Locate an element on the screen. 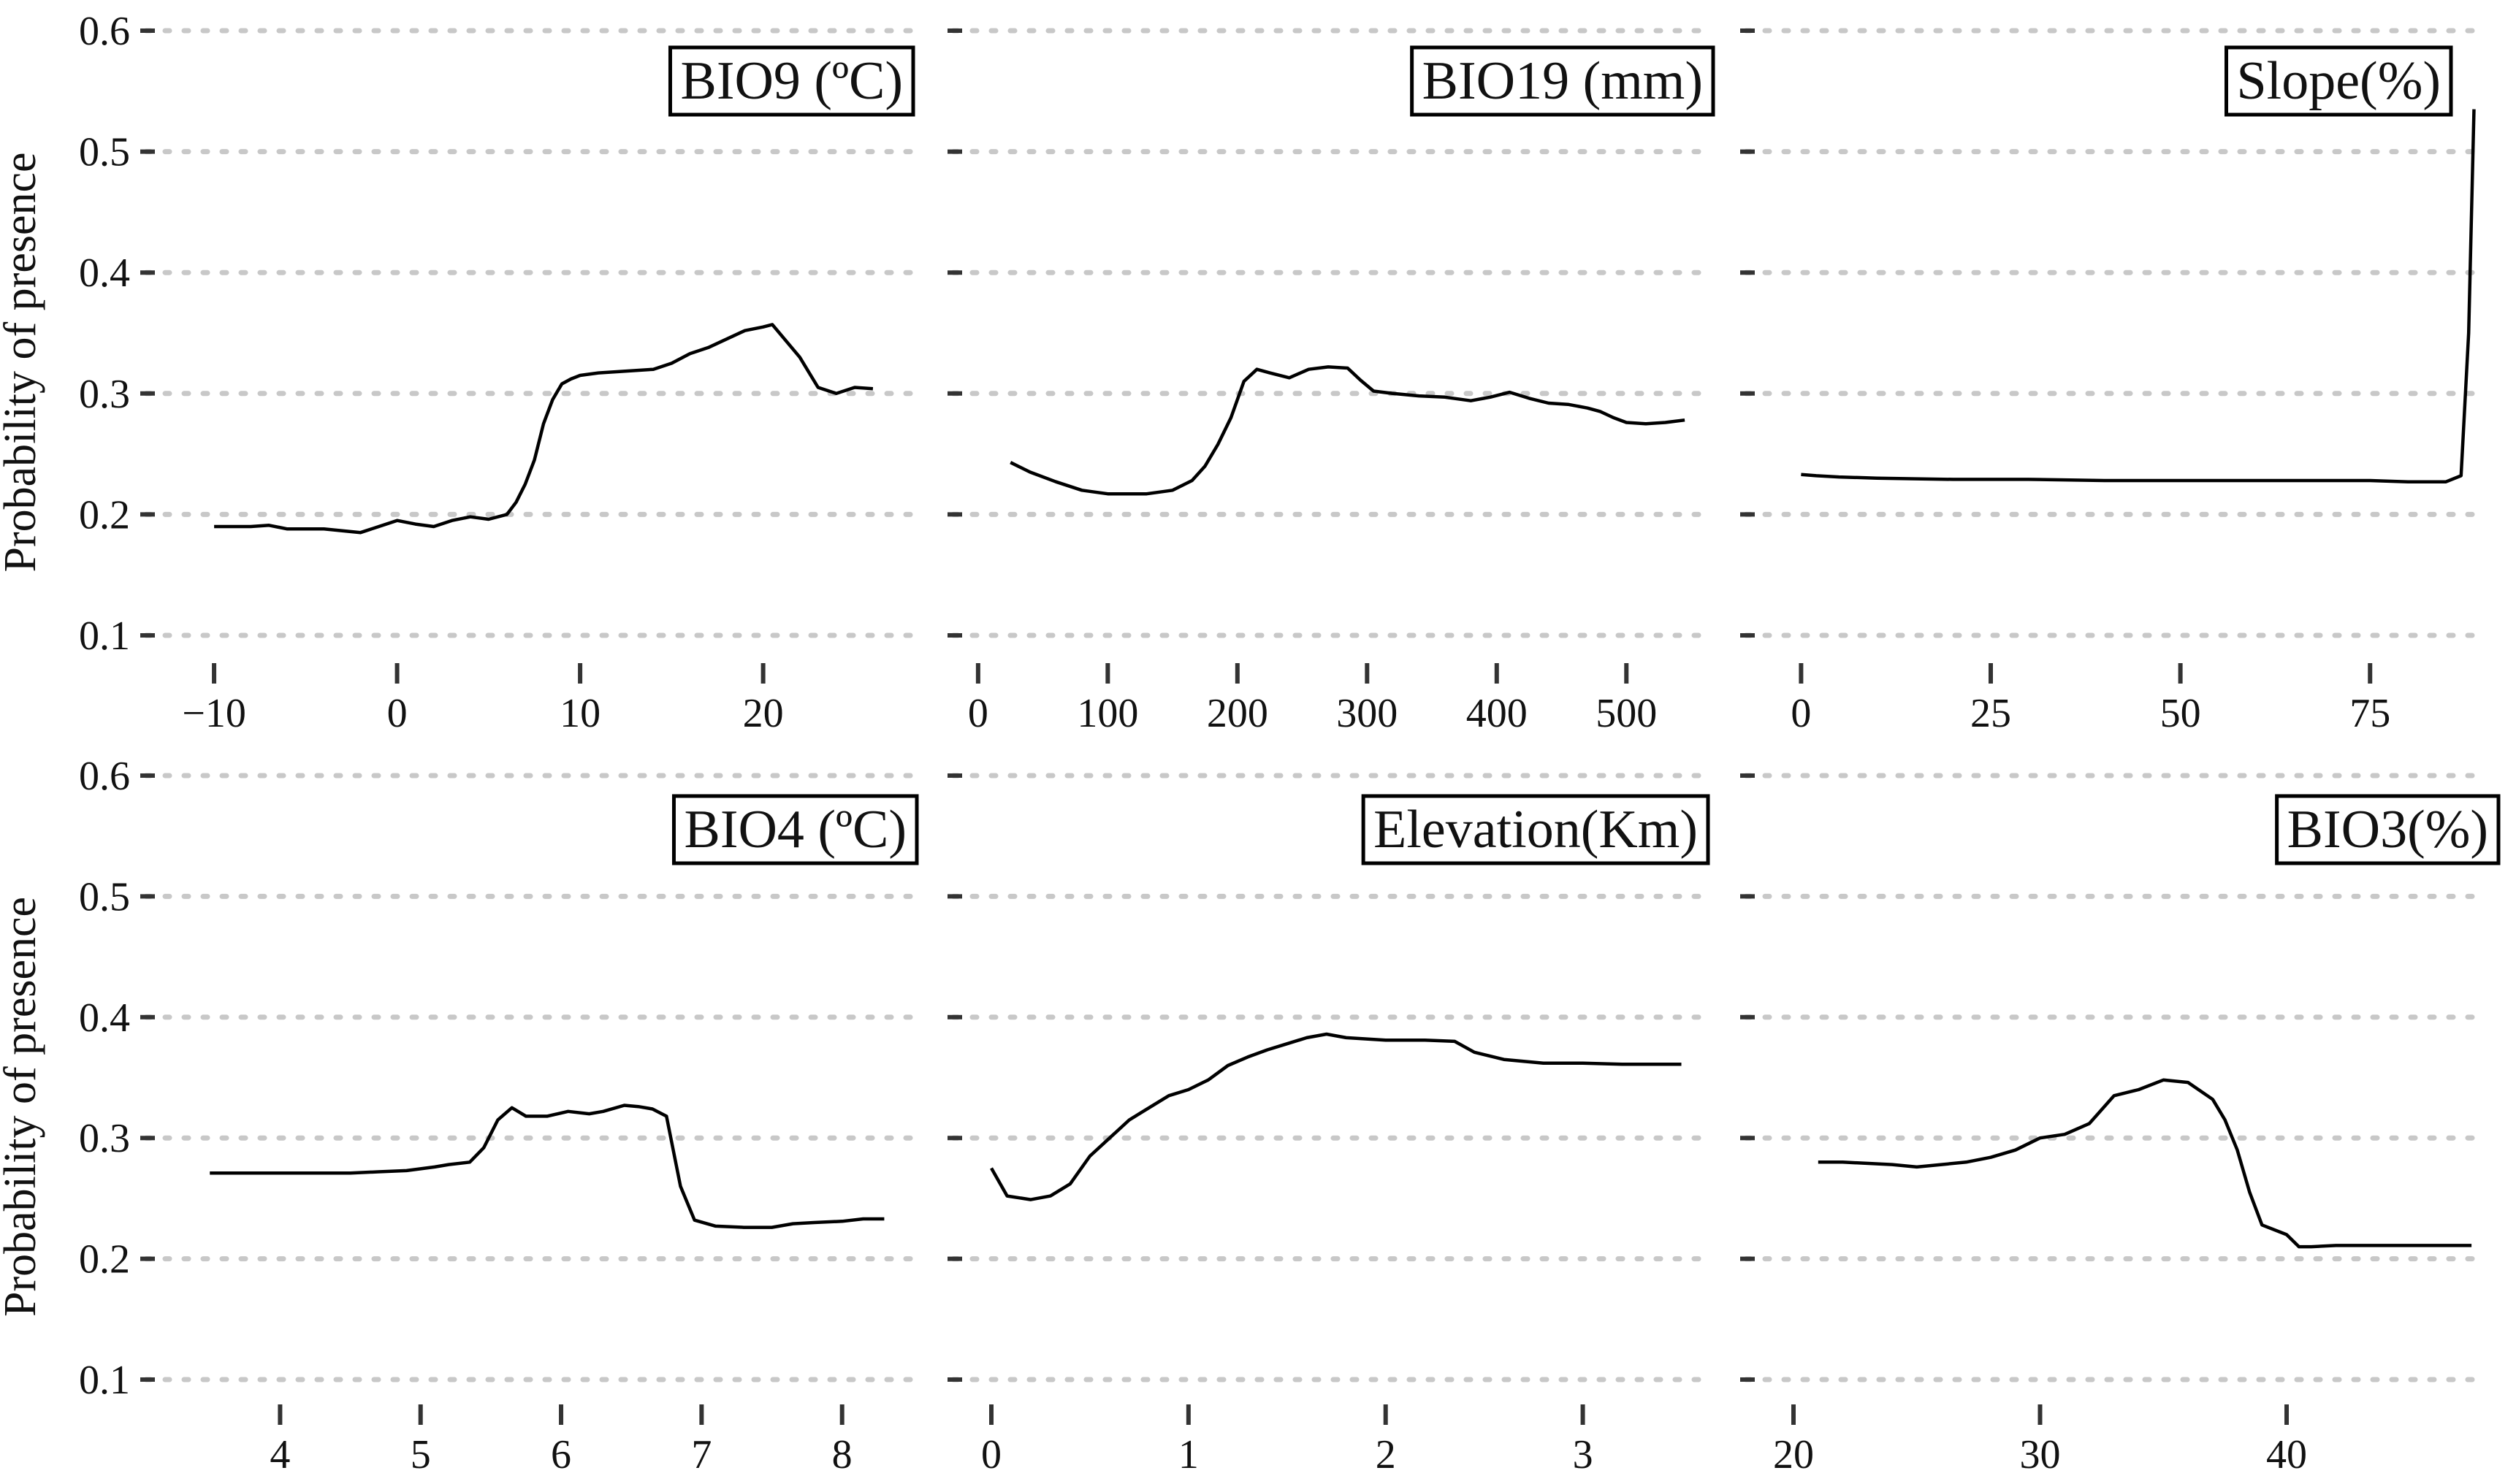 This screenshot has height=1484, width=2516. x-tick-label: 7 is located at coordinates (701, 1455).